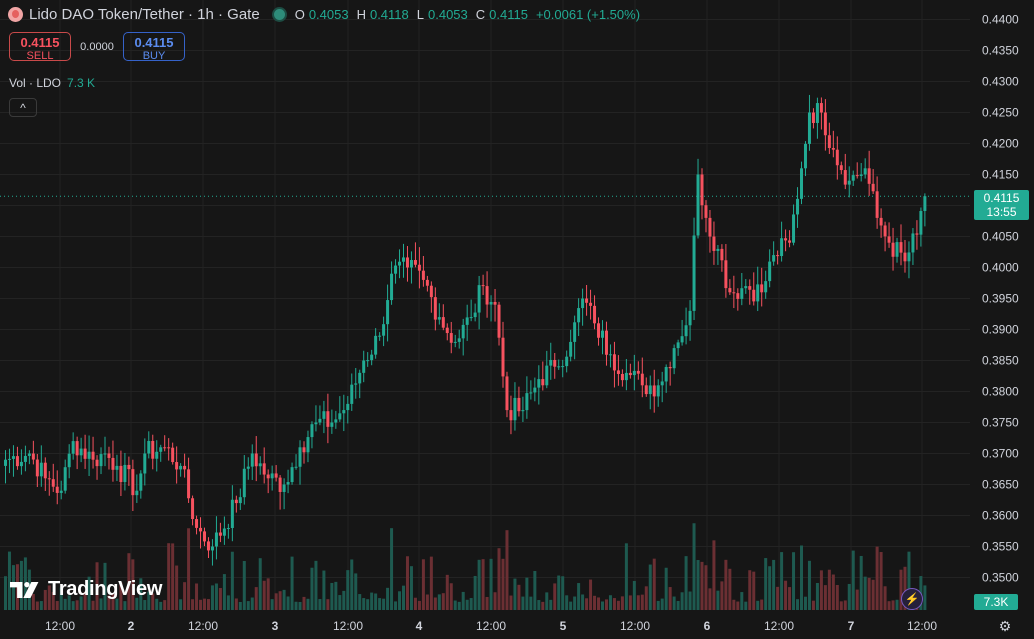 The width and height of the screenshot is (1034, 639). Describe the element at coordinates (52, 83) in the screenshot. I see `volume-legend: Vol · LDO 7.3 K` at that location.